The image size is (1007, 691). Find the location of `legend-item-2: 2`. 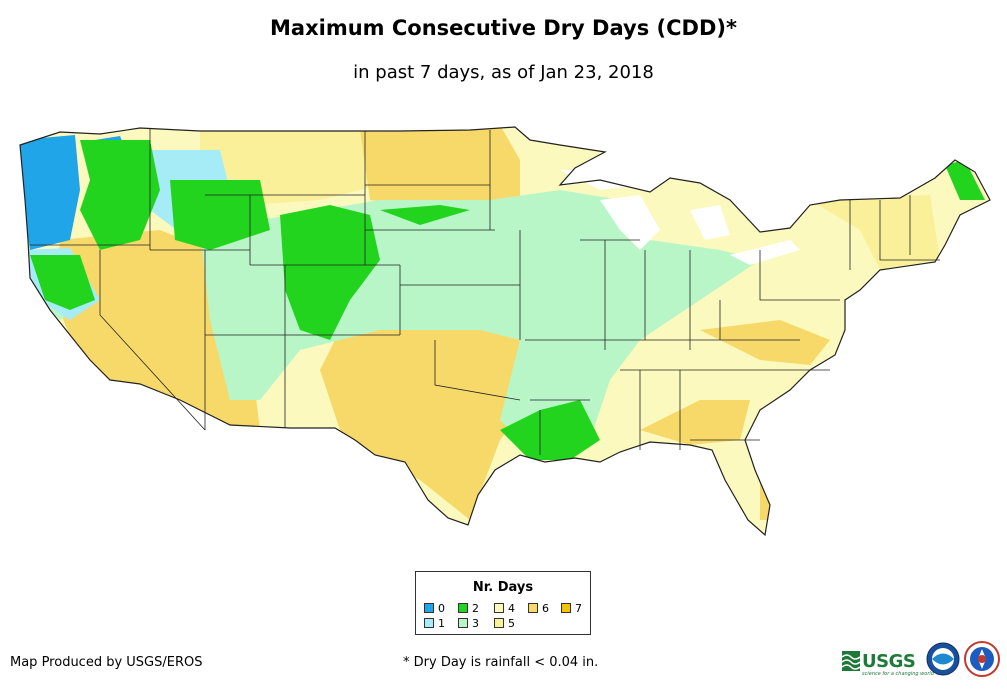

legend-item-2: 2 is located at coordinates (468, 609).